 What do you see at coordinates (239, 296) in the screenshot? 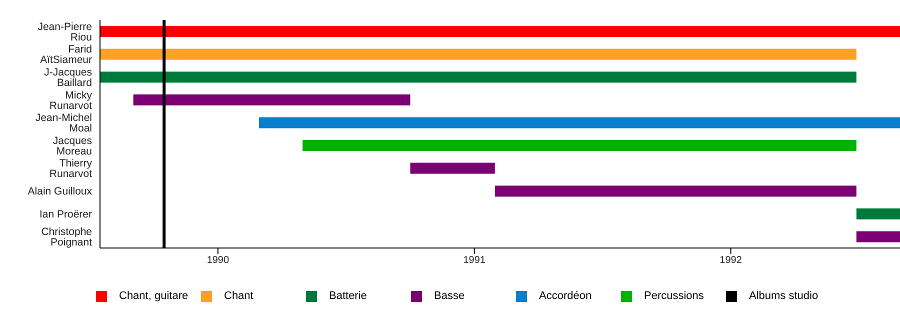
I see `legend-label: Chant` at bounding box center [239, 296].